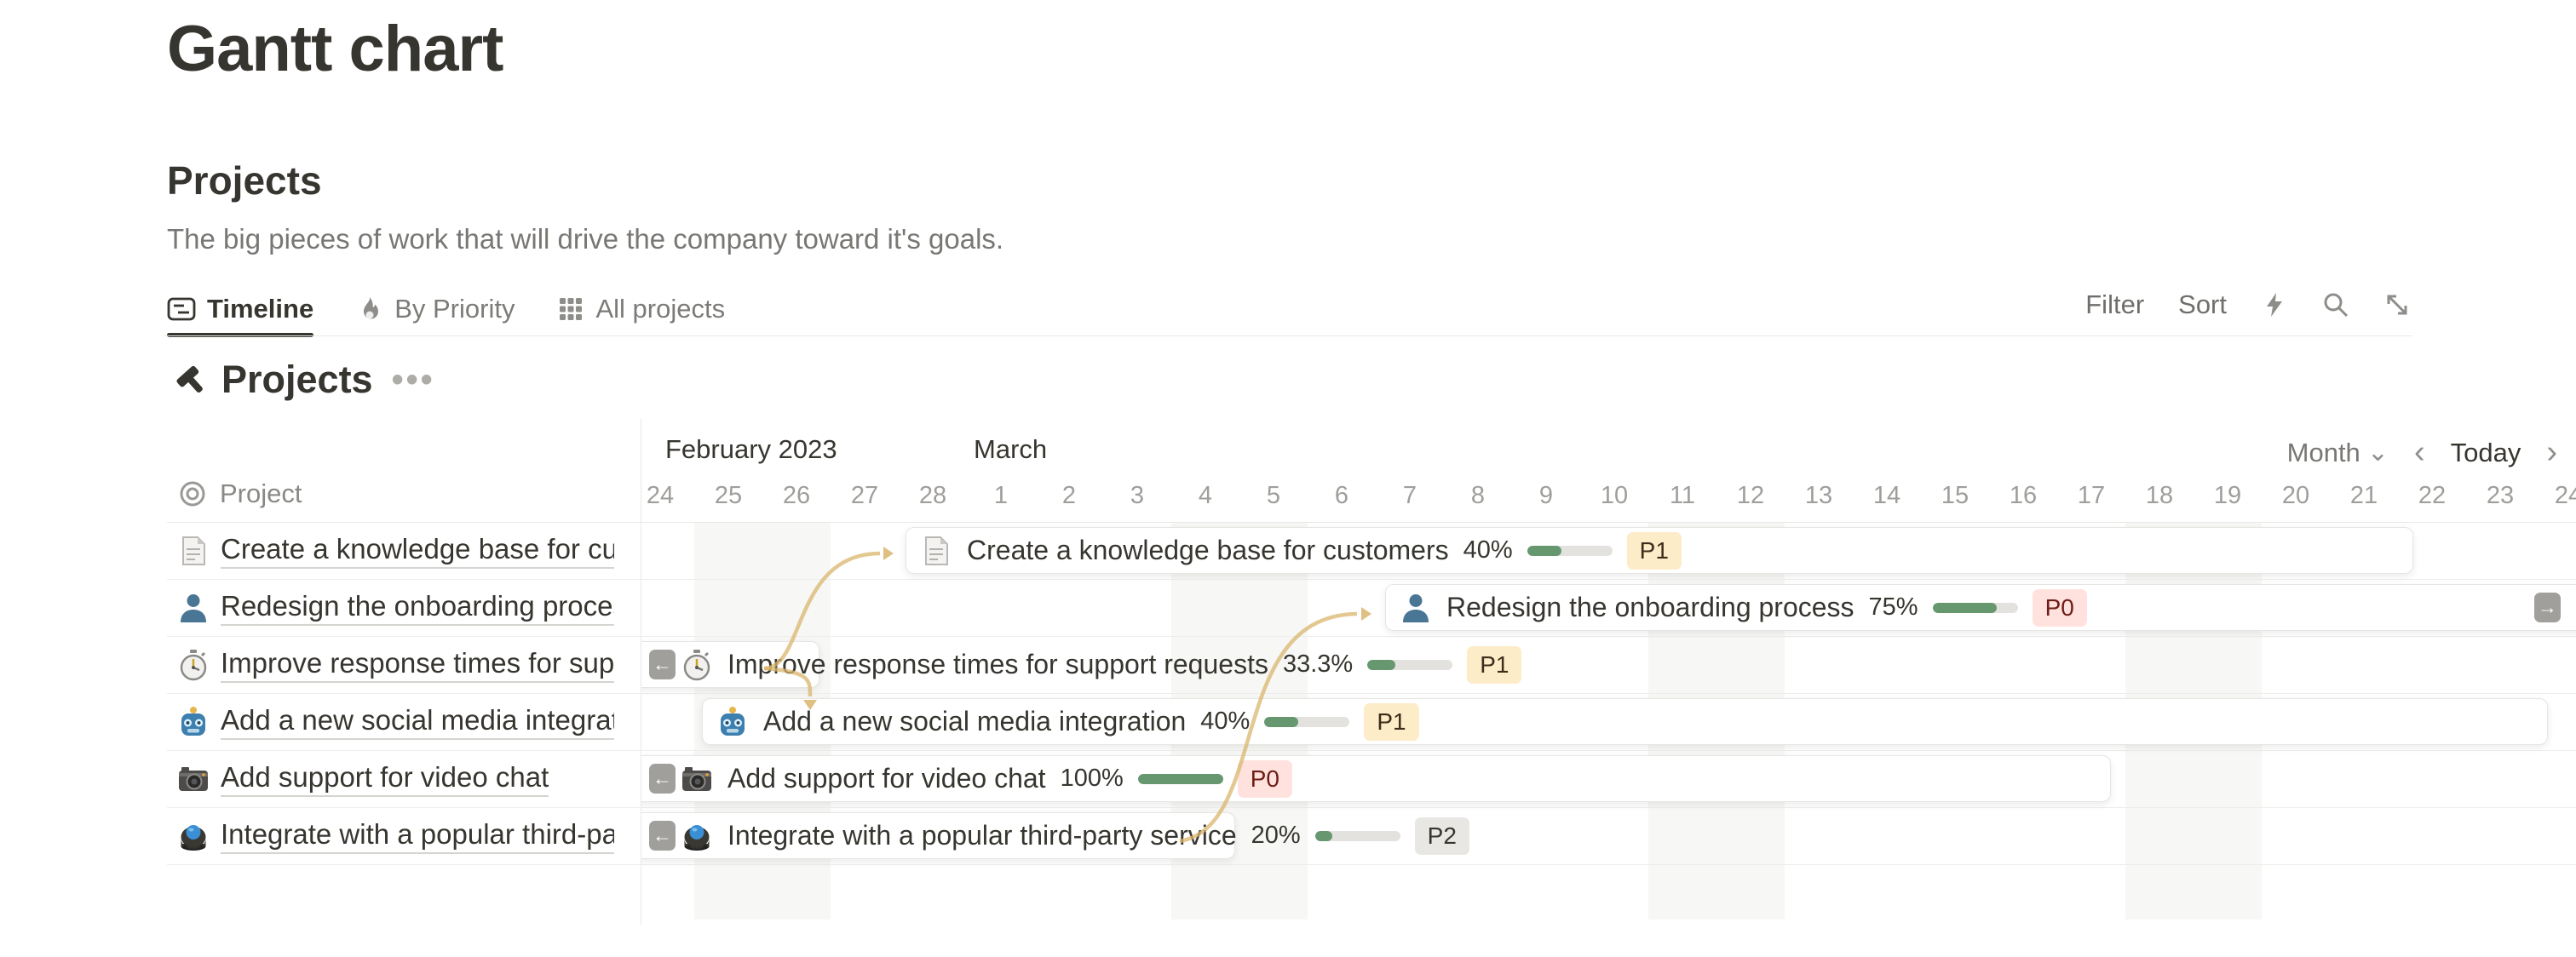 The image size is (2576, 957). Describe the element at coordinates (1682, 495) in the screenshot. I see `day-label: 11` at that location.